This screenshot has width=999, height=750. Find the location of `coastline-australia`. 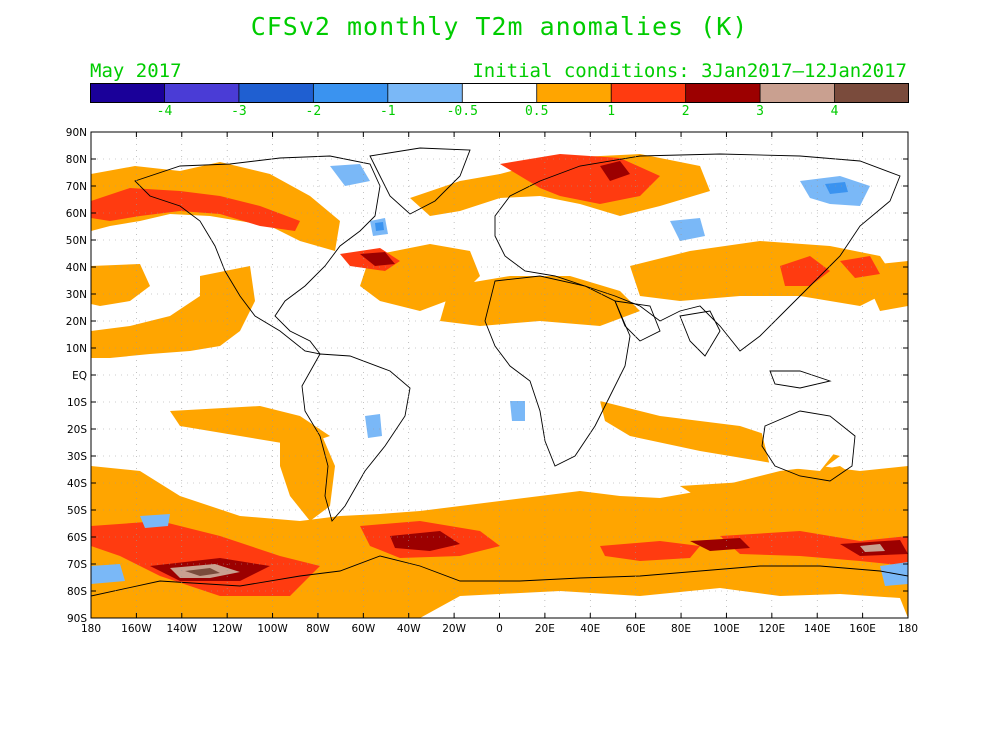

coastline-australia is located at coordinates (808, 446).